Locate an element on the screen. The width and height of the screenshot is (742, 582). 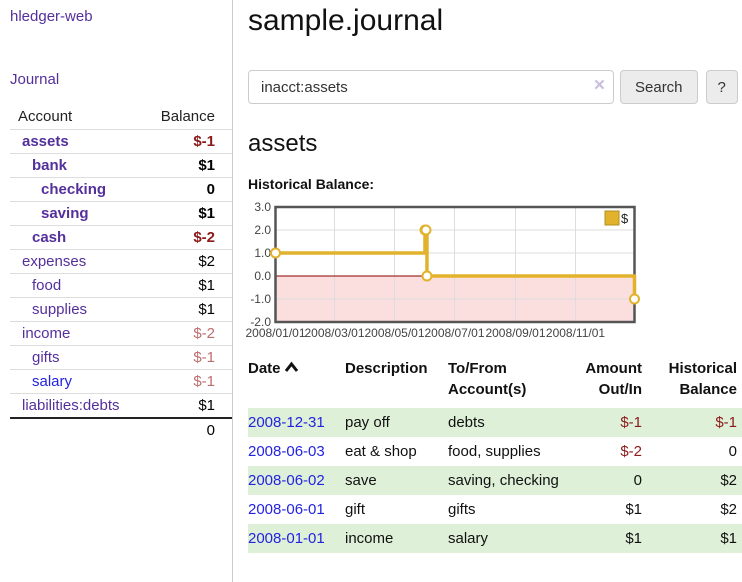
accounts-header-balance: Balance is located at coordinates (187, 116).